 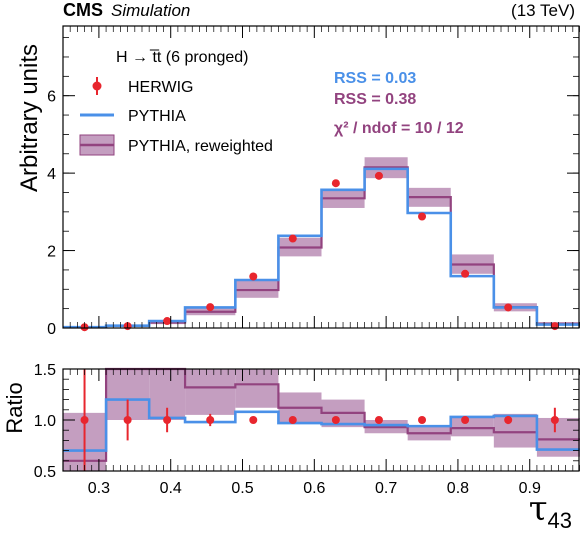 I want to click on legend-herwig: HERWIG, so click(x=142, y=86).